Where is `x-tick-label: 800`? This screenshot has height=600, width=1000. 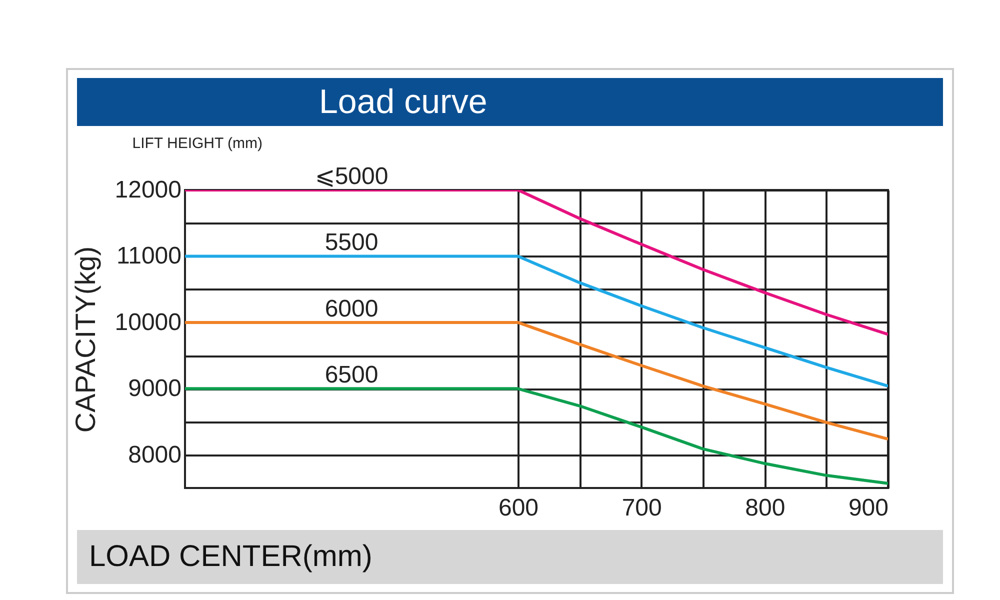
x-tick-label: 800 is located at coordinates (765, 508).